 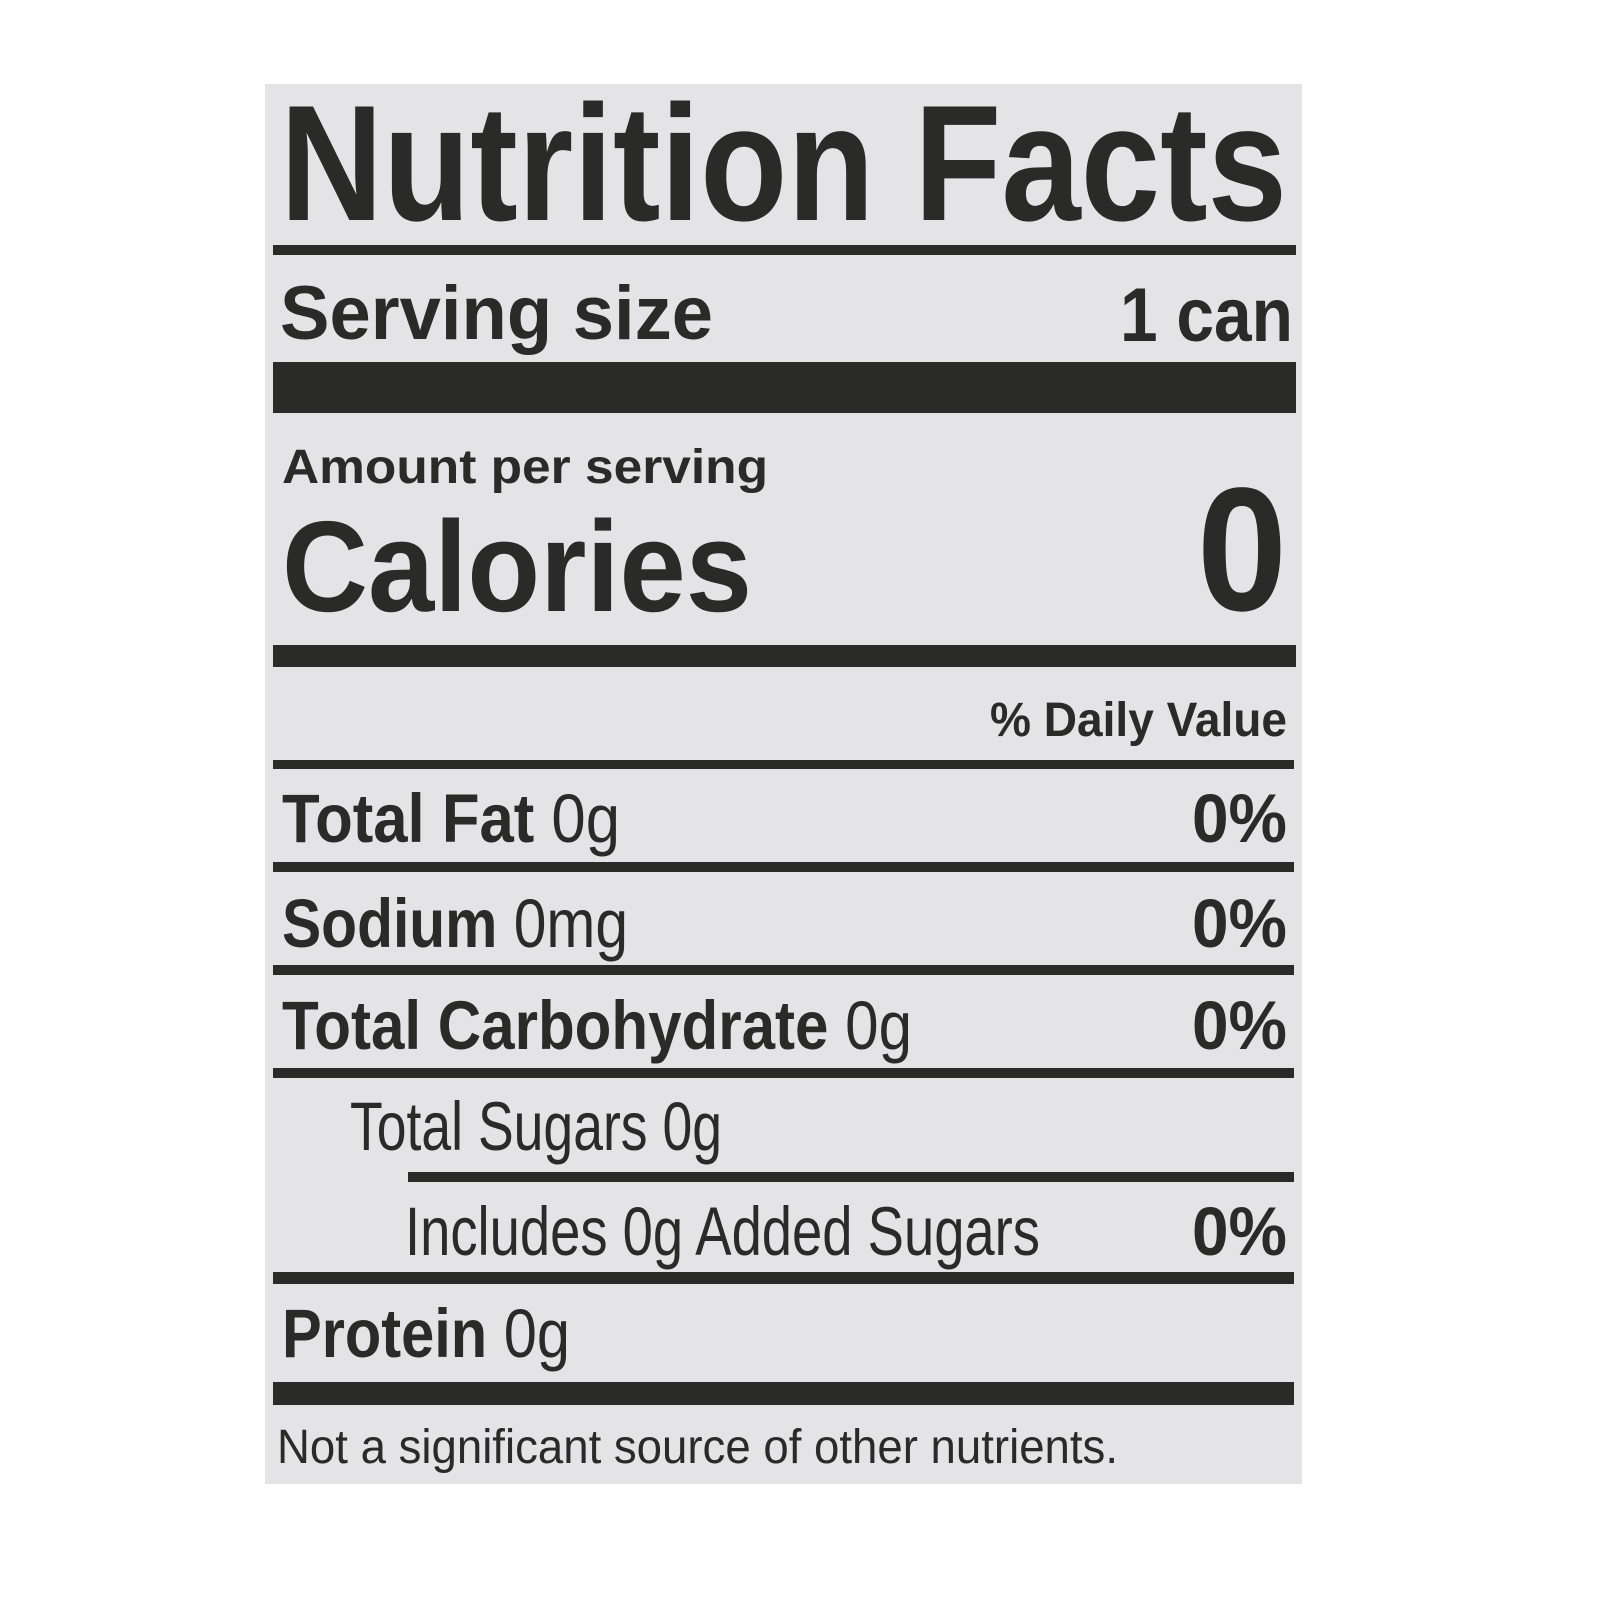 What do you see at coordinates (385, 1333) in the screenshot?
I see `nutrient-name: Protein` at bounding box center [385, 1333].